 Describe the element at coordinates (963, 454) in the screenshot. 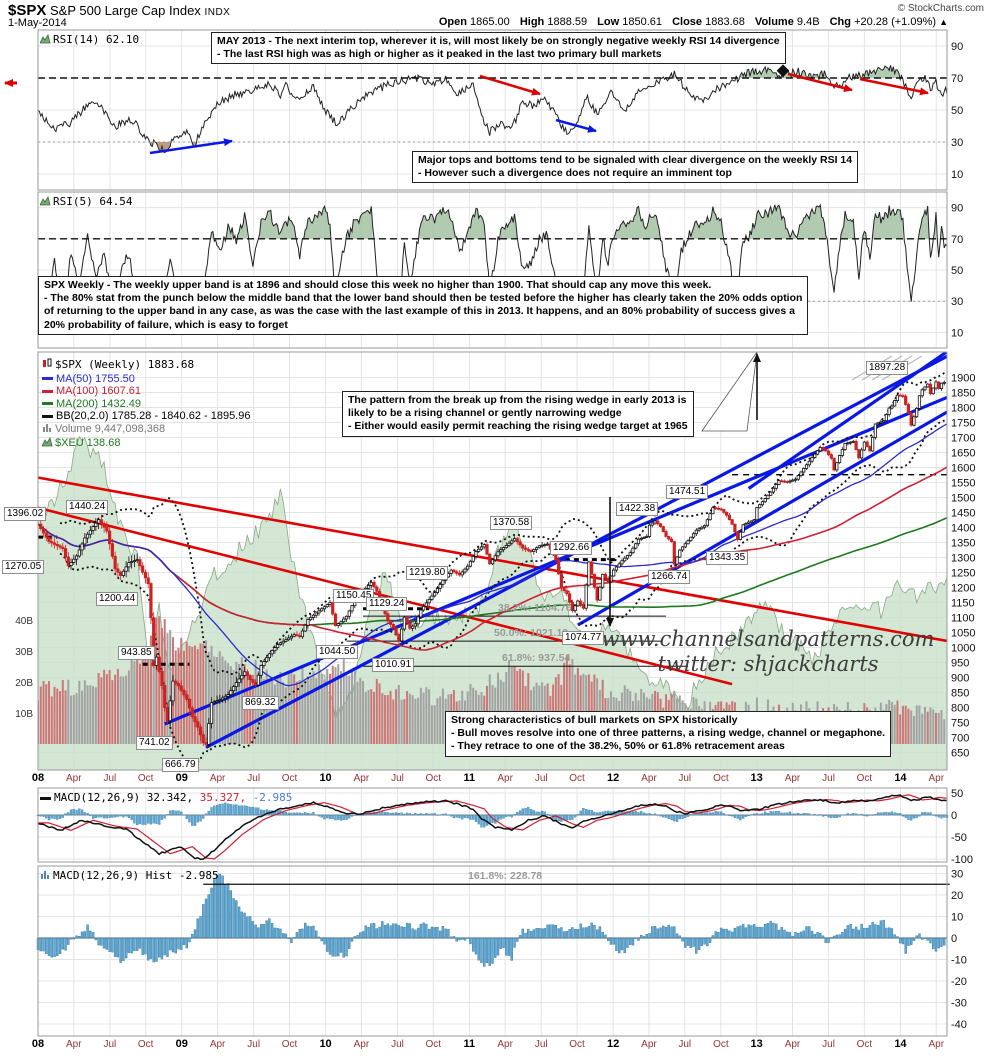

I see `svg-text: 1650` at that location.